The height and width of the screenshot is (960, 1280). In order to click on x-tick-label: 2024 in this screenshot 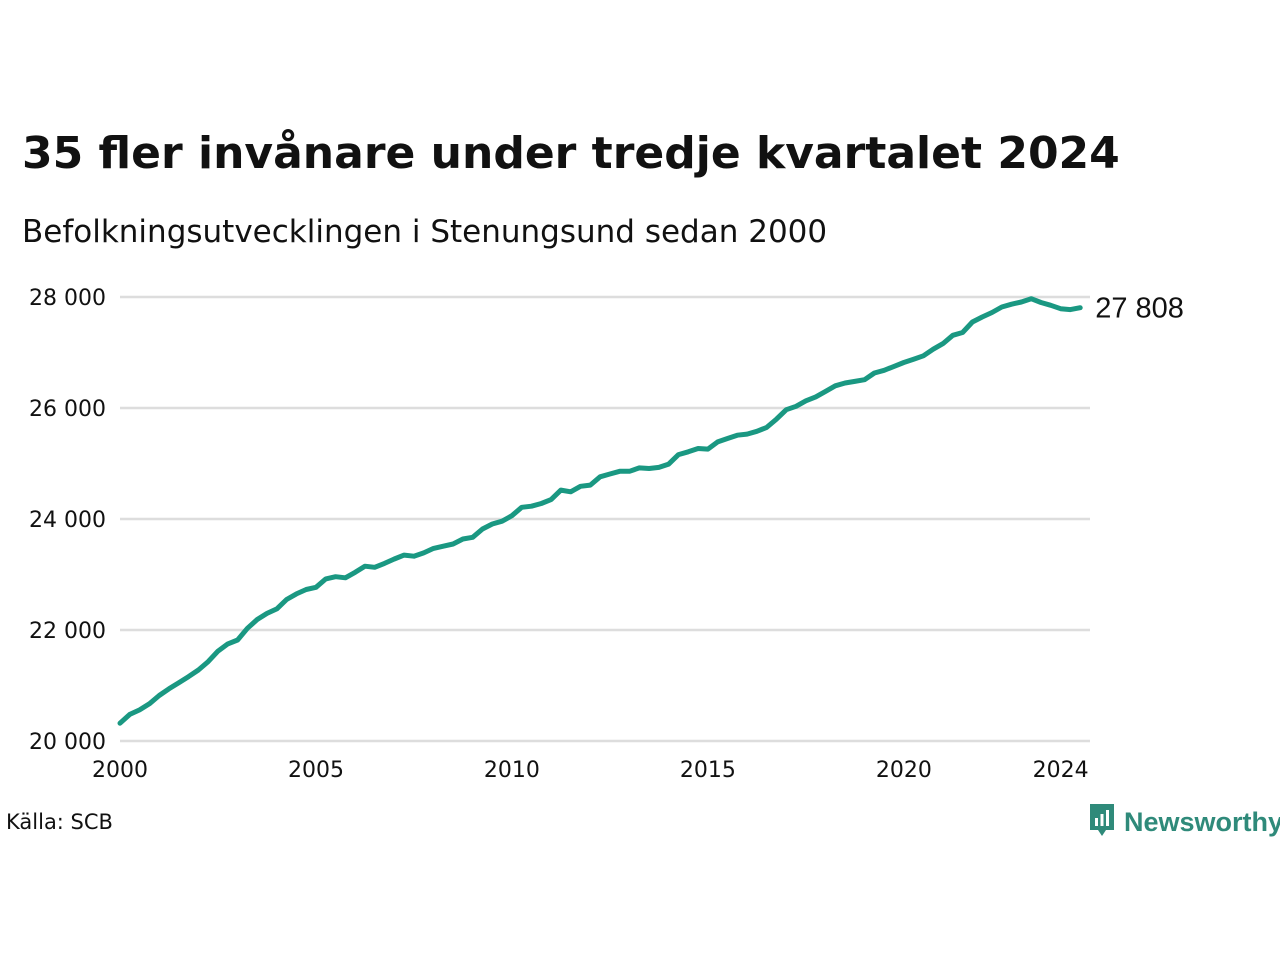, I will do `click(1061, 770)`.